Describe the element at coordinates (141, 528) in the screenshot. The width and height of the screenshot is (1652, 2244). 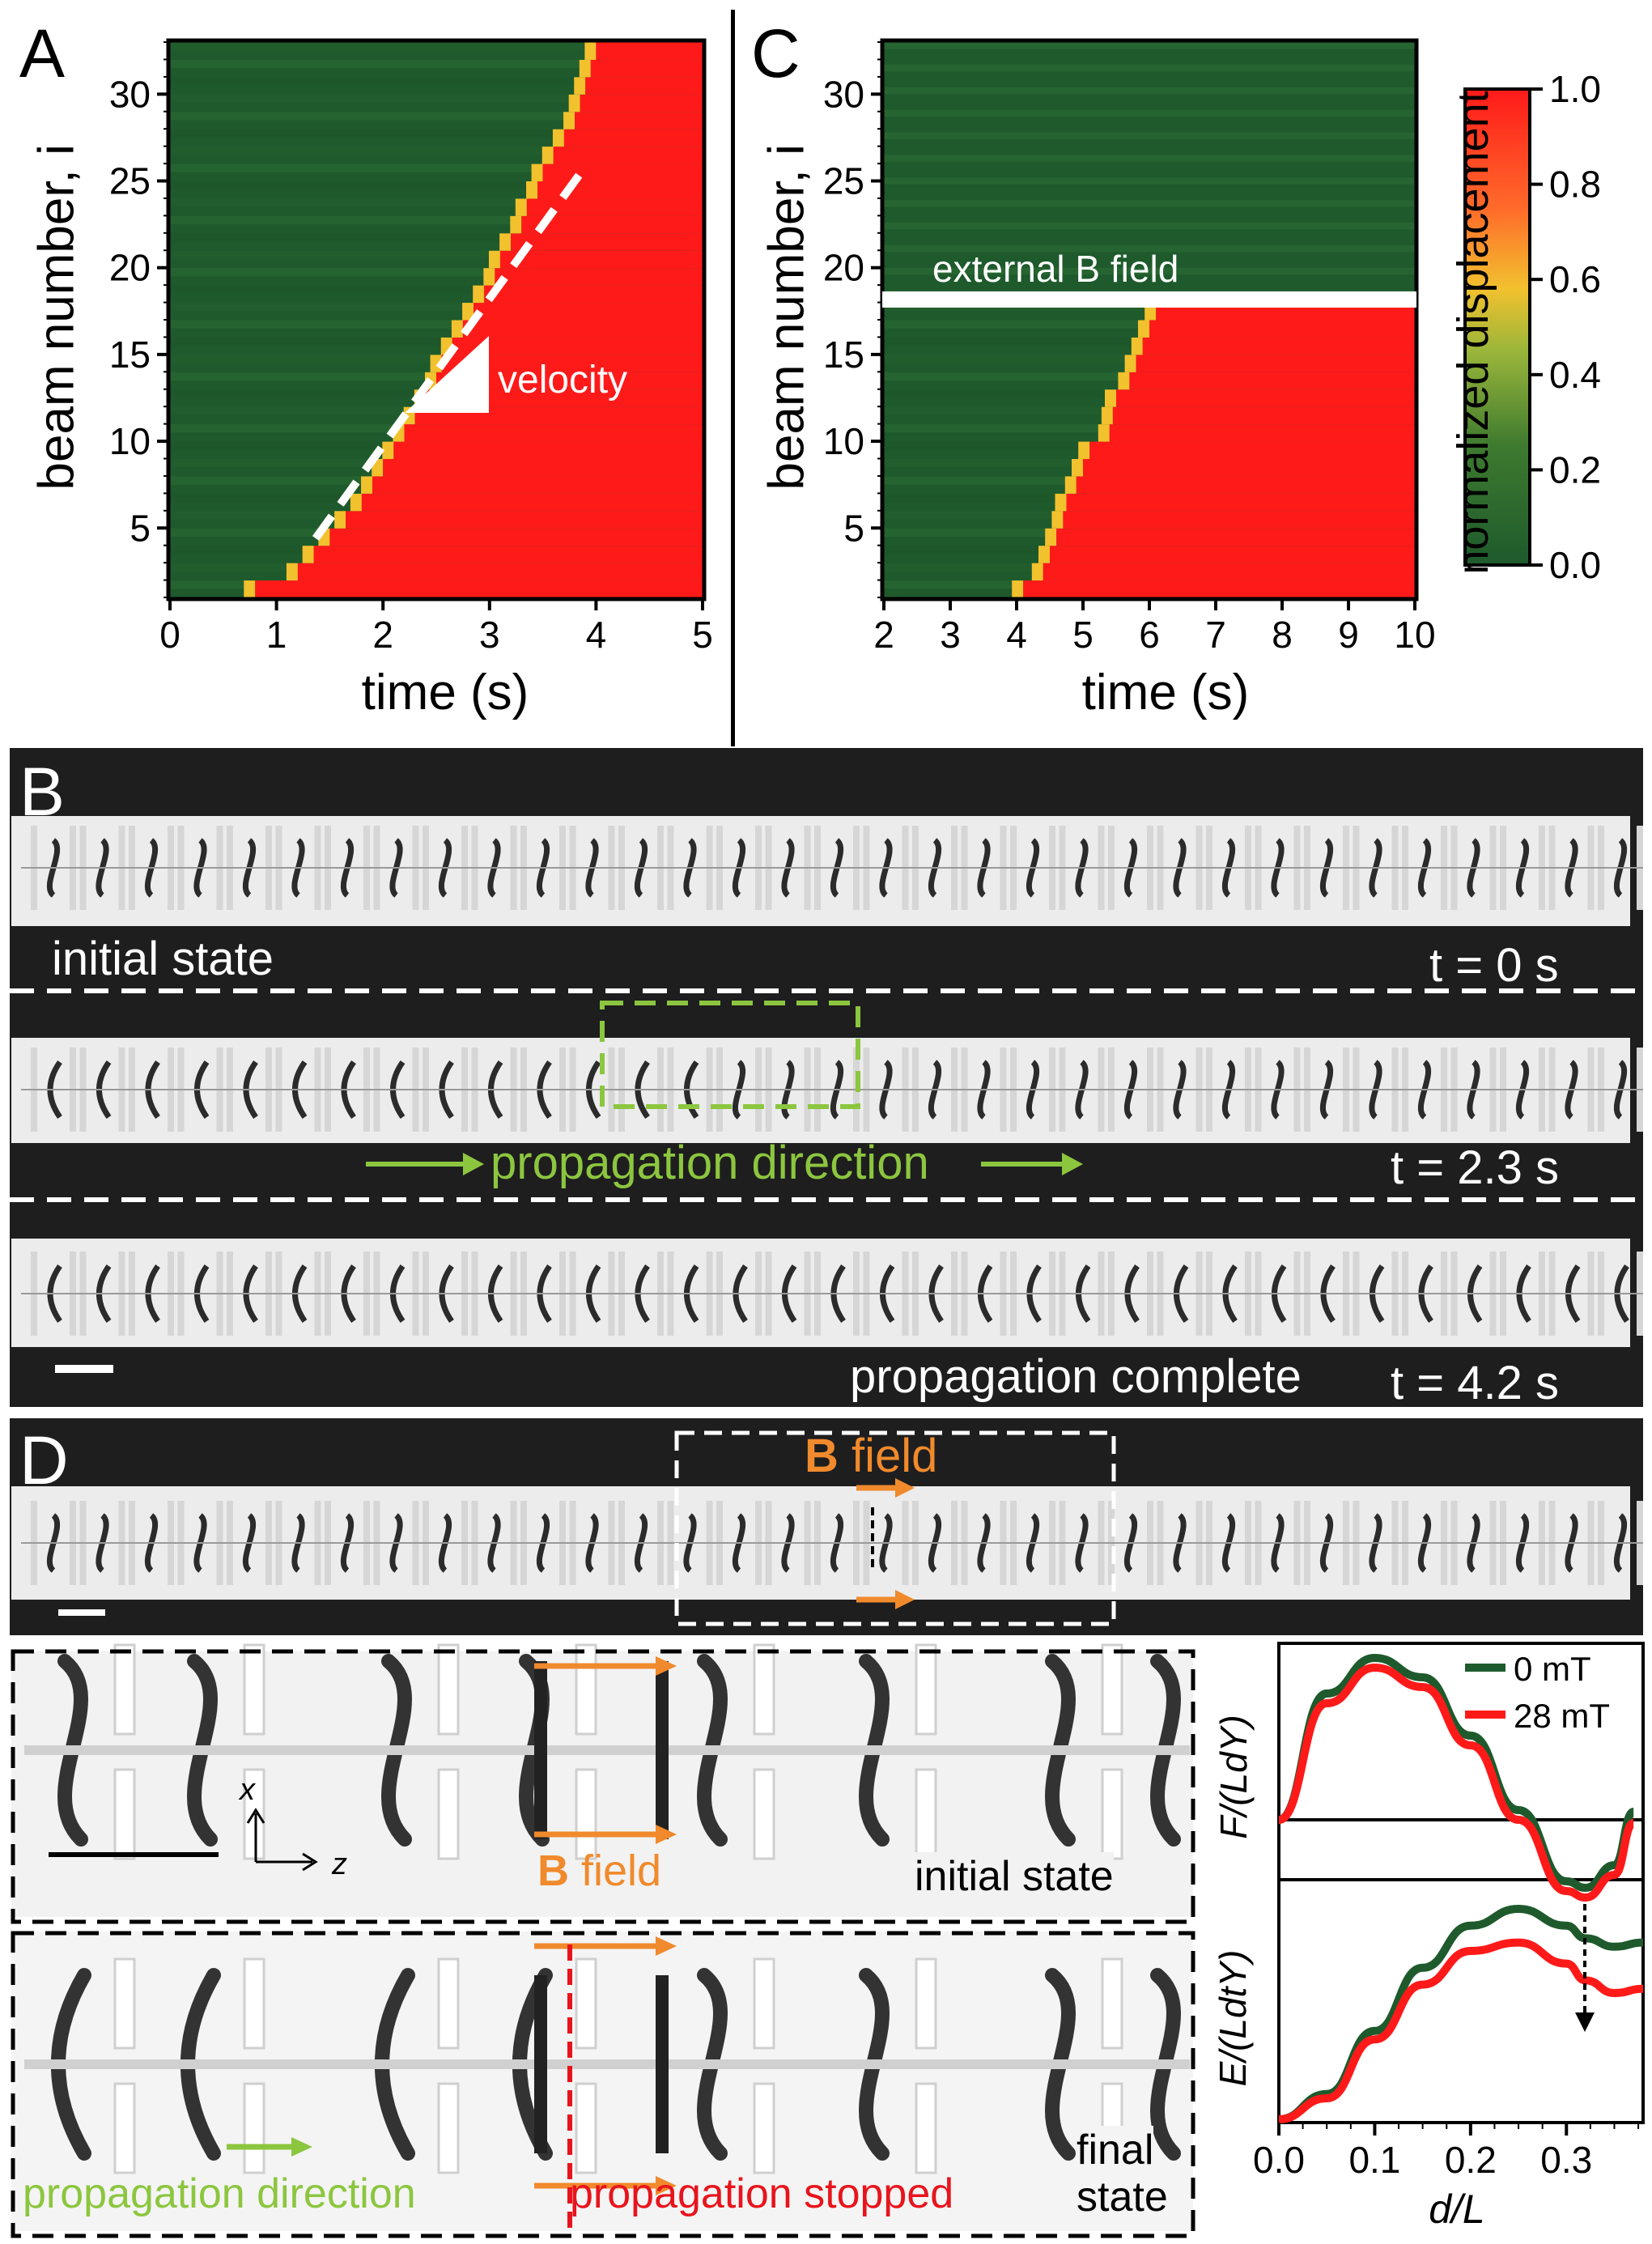
I see `heatmap-a-ytick-label: 5` at that location.